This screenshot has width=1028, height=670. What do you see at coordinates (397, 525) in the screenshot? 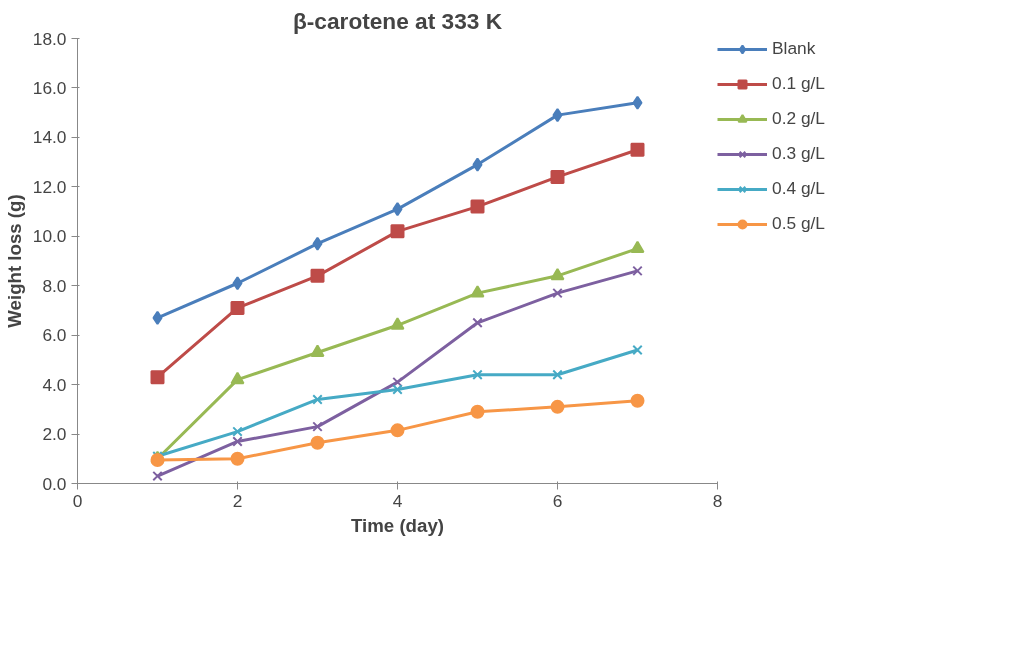
I see `x-axis-title: Time (day)` at bounding box center [397, 525].